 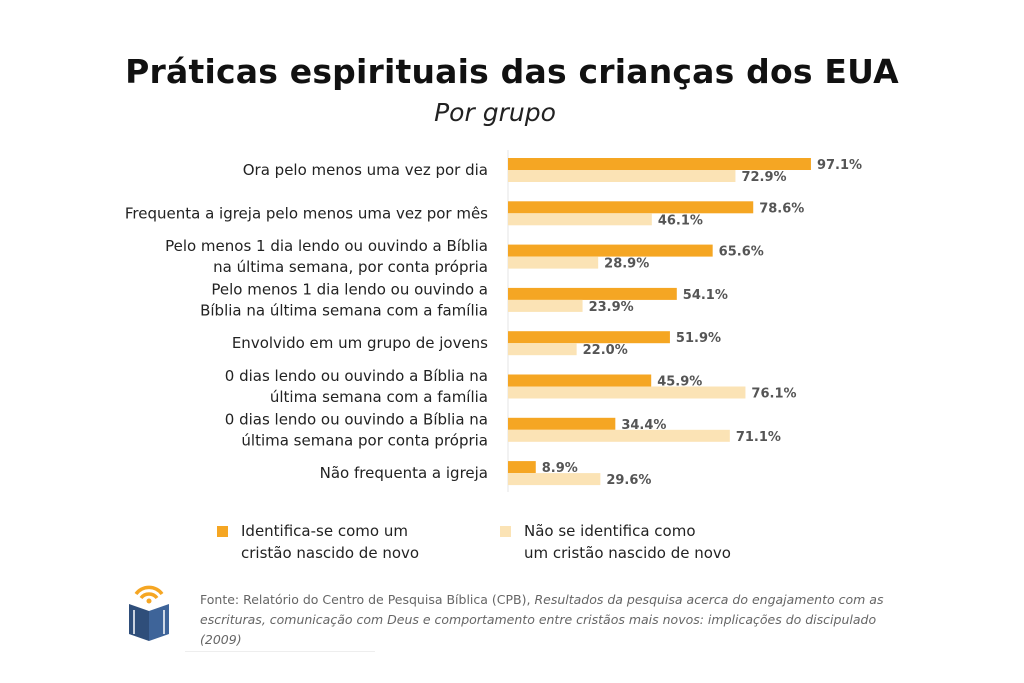 What do you see at coordinates (626, 264) in the screenshot?
I see `data-label: 28.9%` at bounding box center [626, 264].